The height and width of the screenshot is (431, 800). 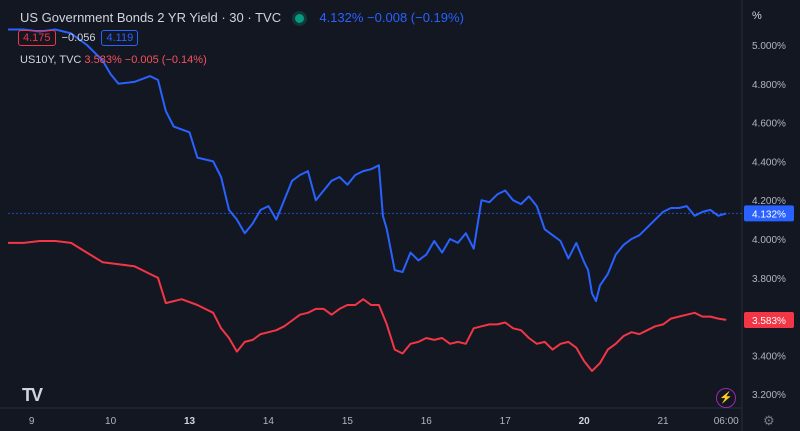 I want to click on last-value-text: 4.132%, so click(x=769, y=214).